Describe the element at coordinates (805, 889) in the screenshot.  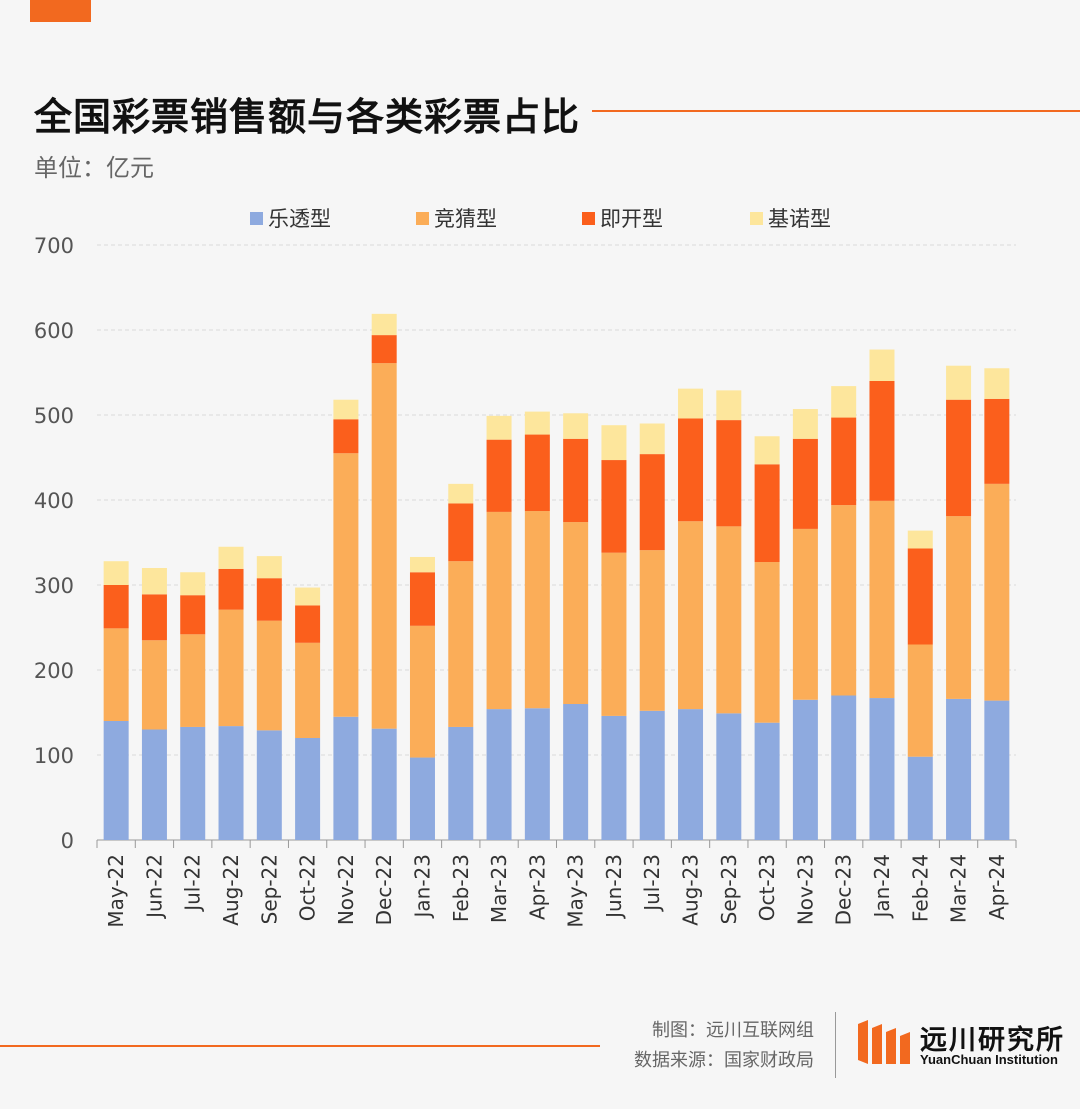
I see `x-tick-label: Nov-23` at that location.